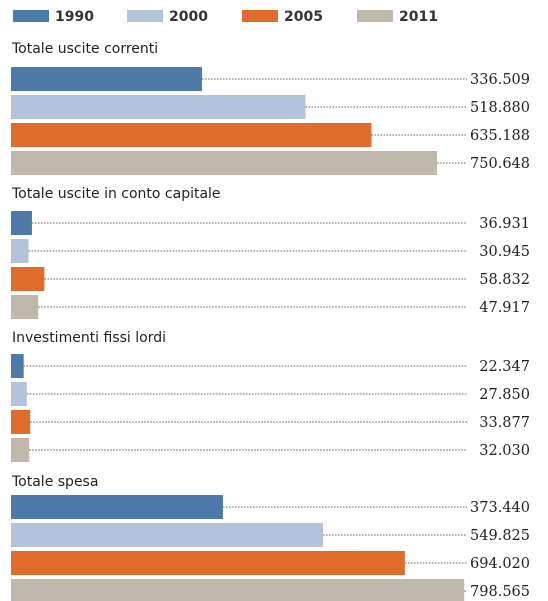 Image resolution: width=548 pixels, height=601 pixels. Describe the element at coordinates (504, 252) in the screenshot. I see `value-label: 30.945` at that location.